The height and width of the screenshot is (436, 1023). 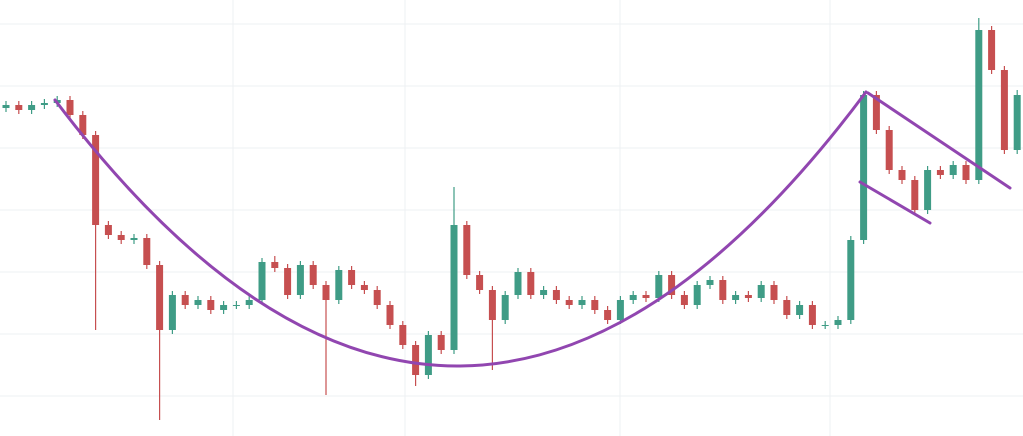 What do you see at coordinates (939, 140) in the screenshot?
I see `handle-upper-line` at bounding box center [939, 140].